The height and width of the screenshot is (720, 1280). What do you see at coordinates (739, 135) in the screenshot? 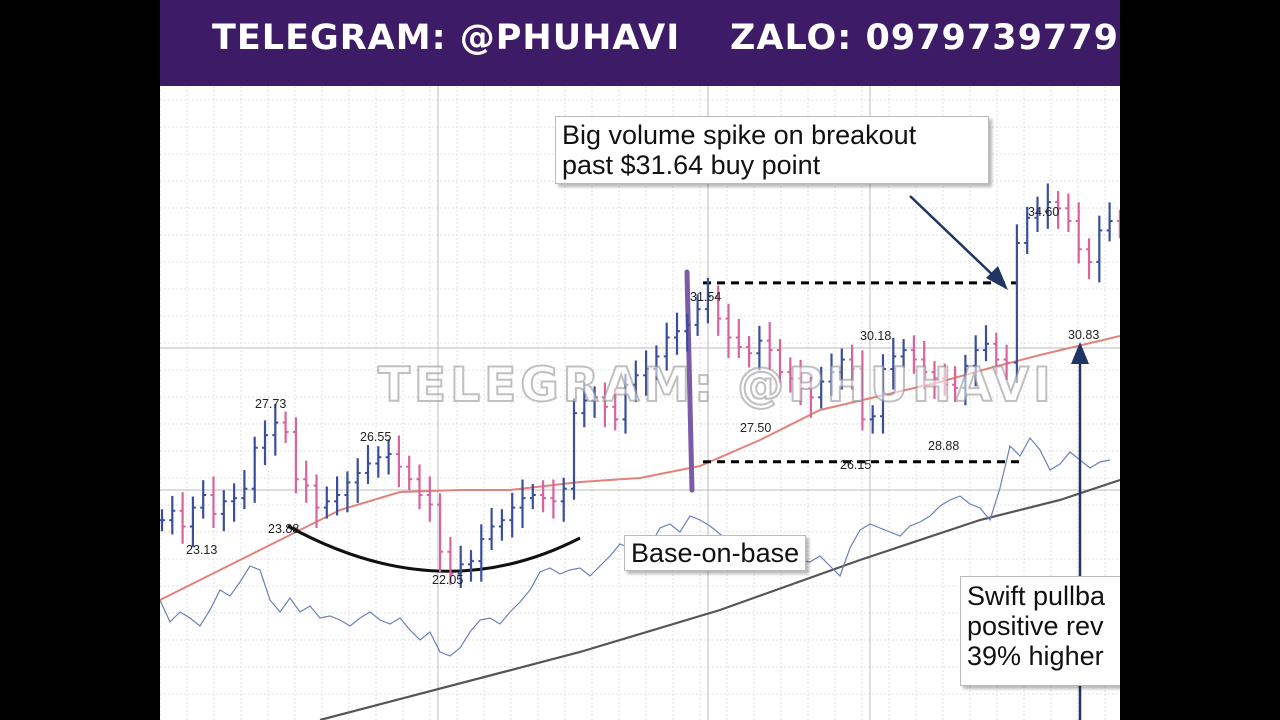
I see `breakout-annotation-line-1: Big volume spike on breakout` at bounding box center [739, 135].